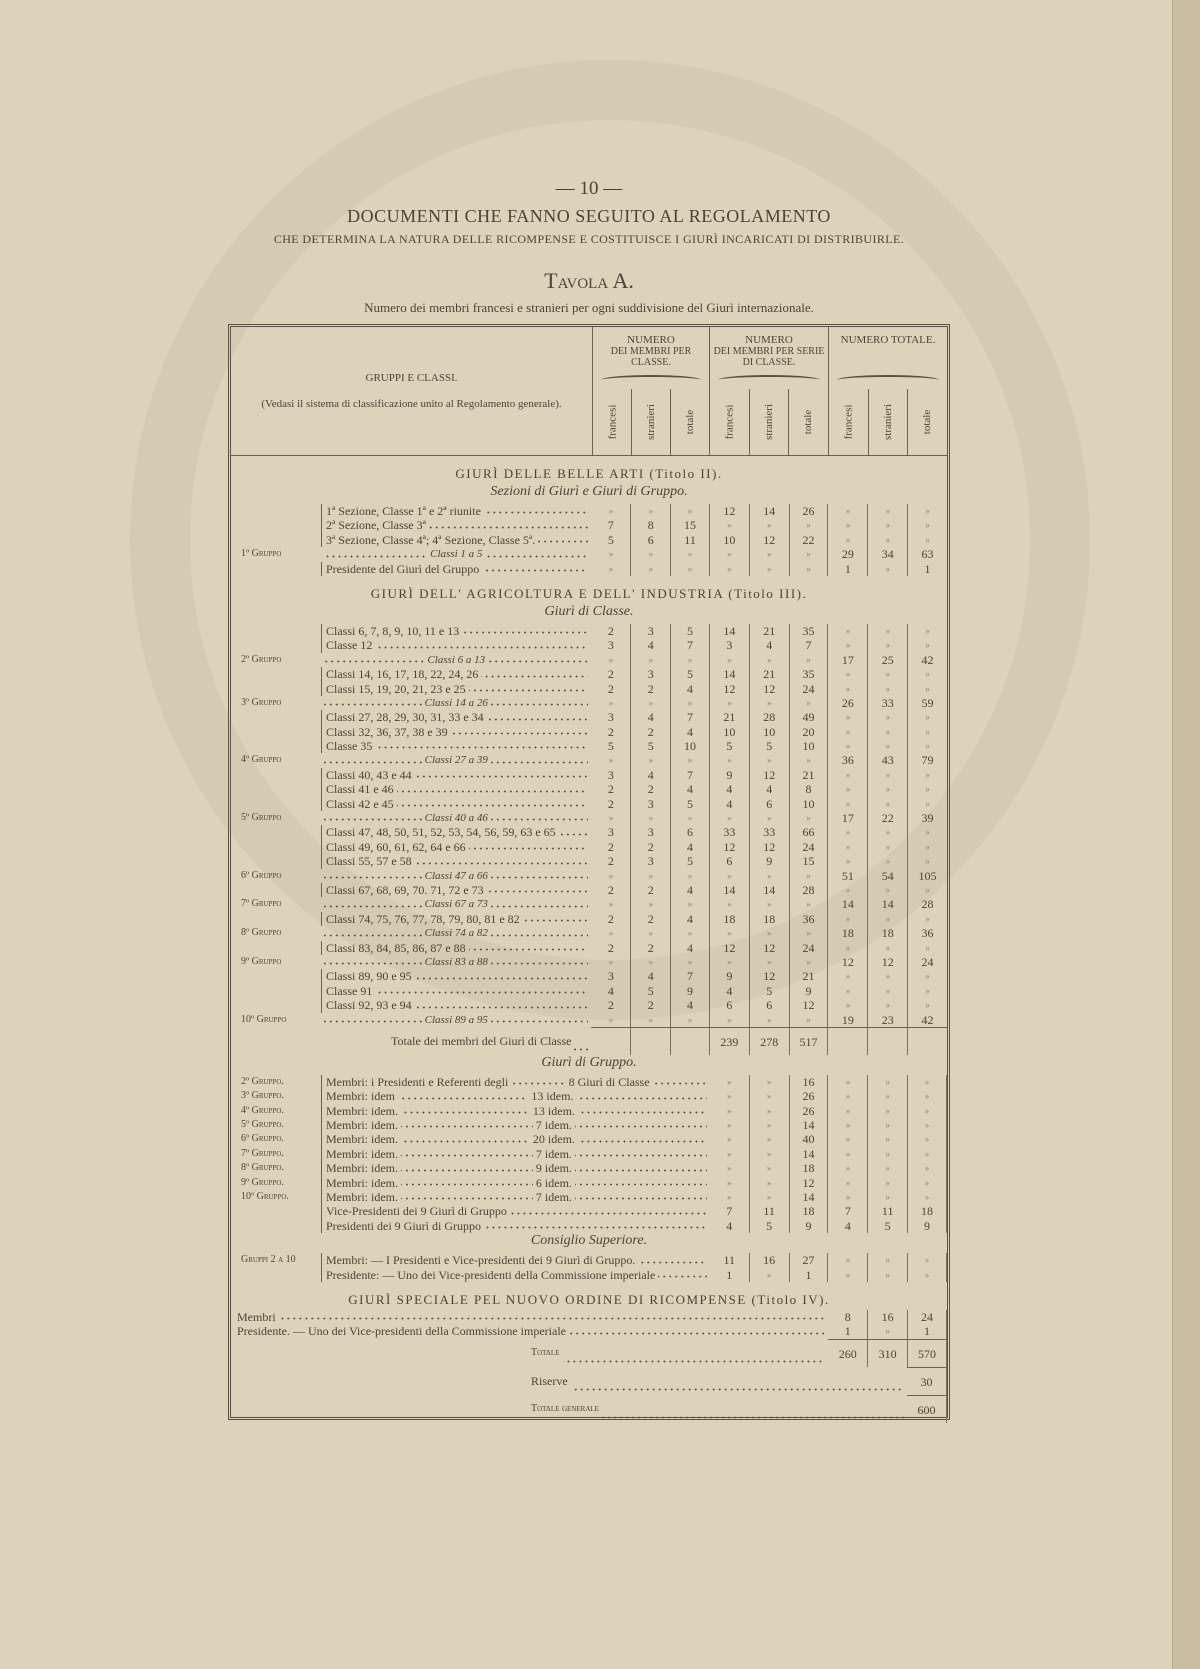 Image resolution: width=1200 pixels, height=1669 pixels. What do you see at coordinates (470, 1111) in the screenshot?
I see `row-label: 4º Gruppo. Membri: idem. 13 idem.` at bounding box center [470, 1111].